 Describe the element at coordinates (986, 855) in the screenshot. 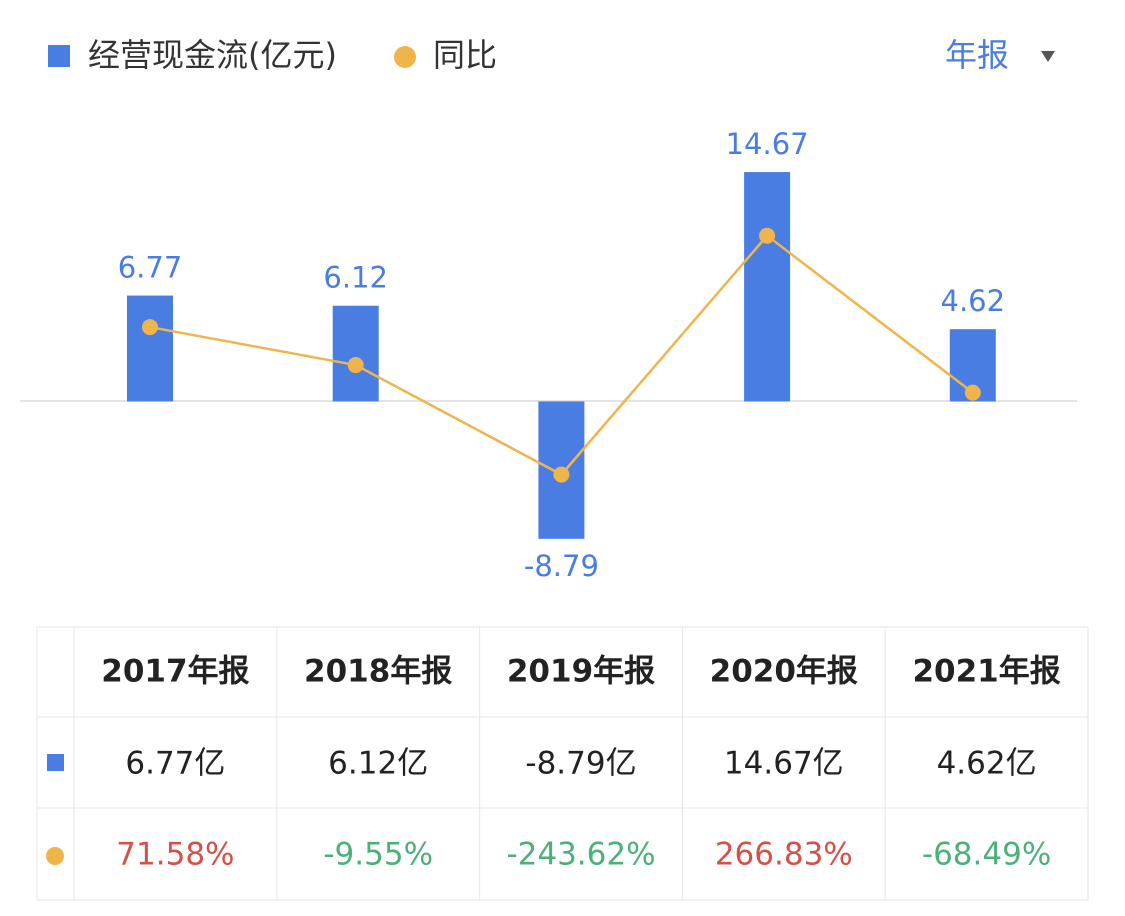

I see `table-cell: -68.49%` at that location.